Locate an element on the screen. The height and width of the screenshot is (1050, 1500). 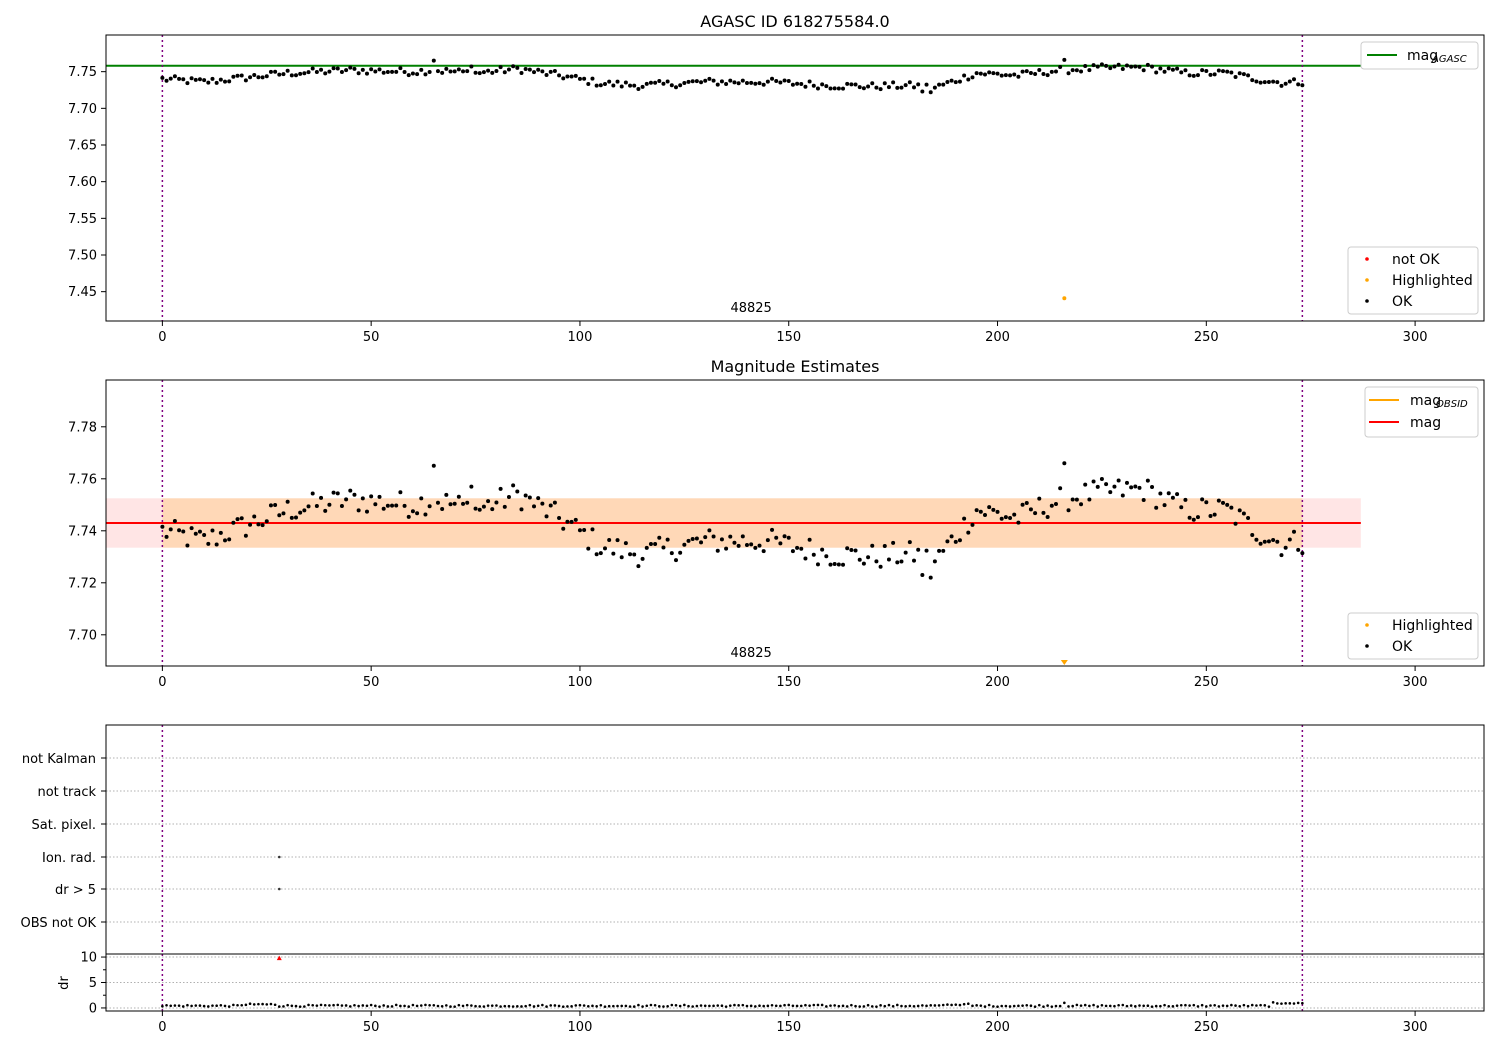
flag-category-label: OBS not OK is located at coordinates (59, 923).